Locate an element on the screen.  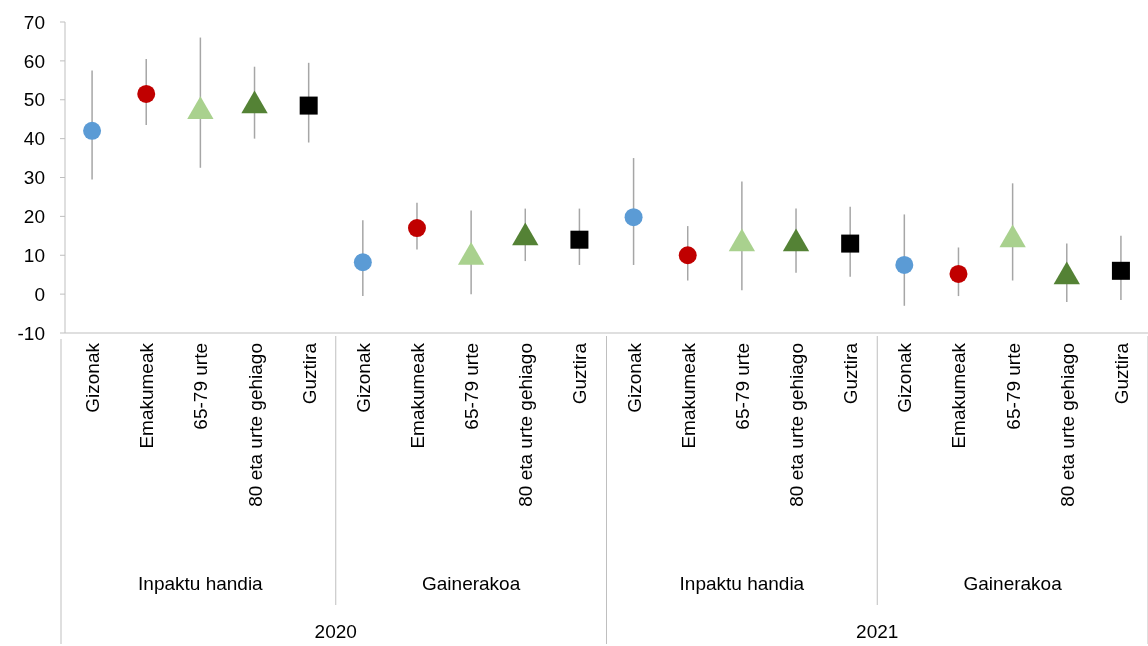
y-tick-label: -10 is located at coordinates (31, 333).